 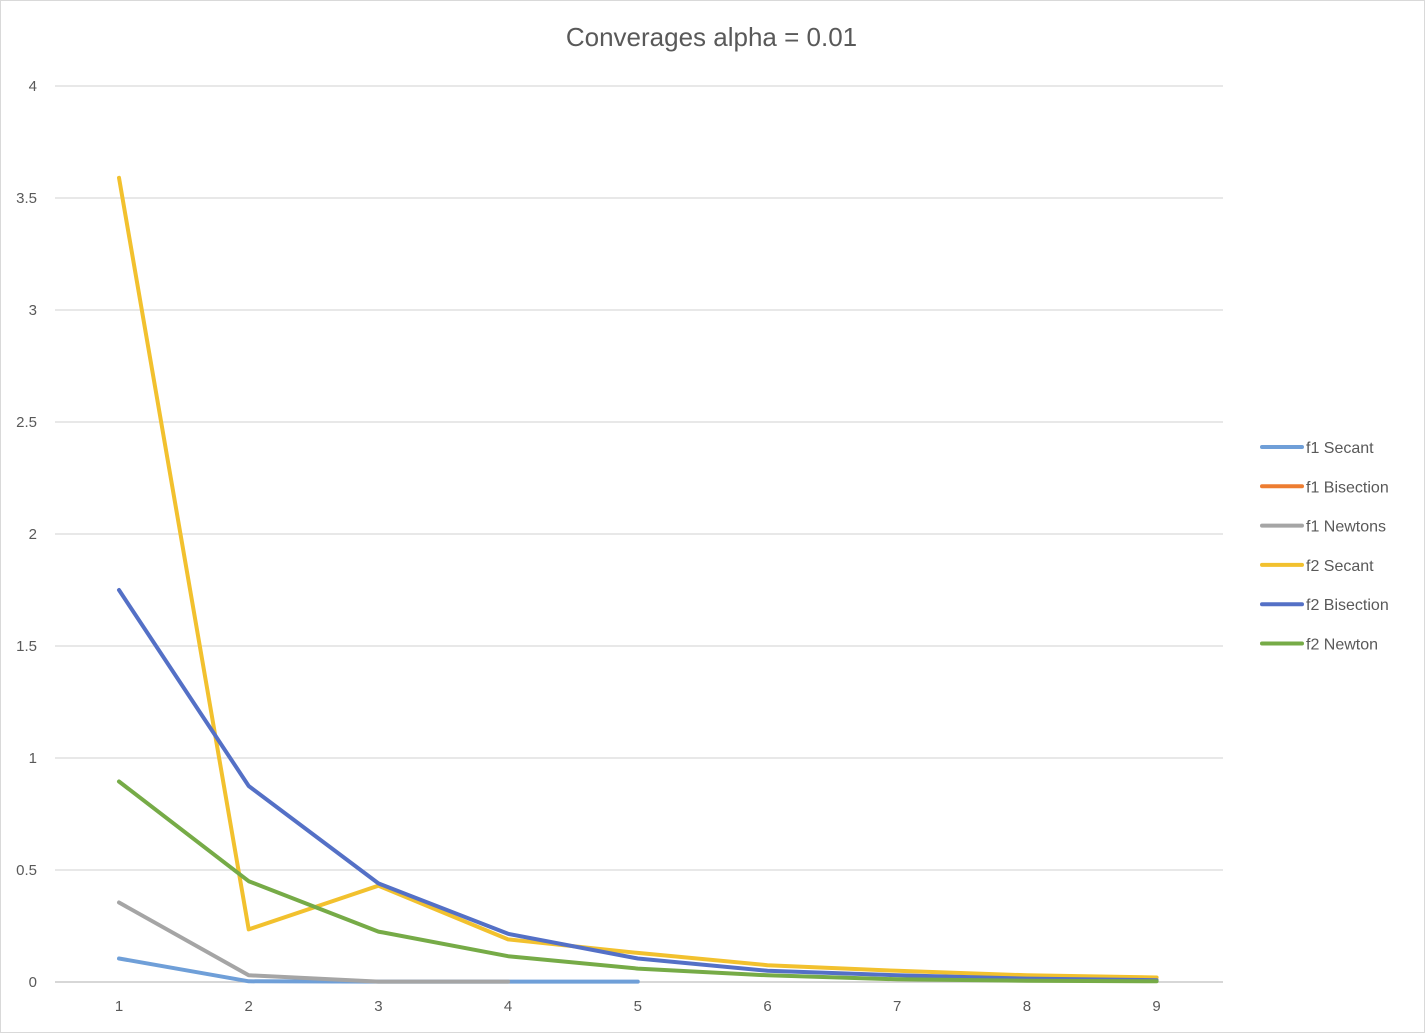 I want to click on x-tick-label: 5, so click(x=638, y=1006).